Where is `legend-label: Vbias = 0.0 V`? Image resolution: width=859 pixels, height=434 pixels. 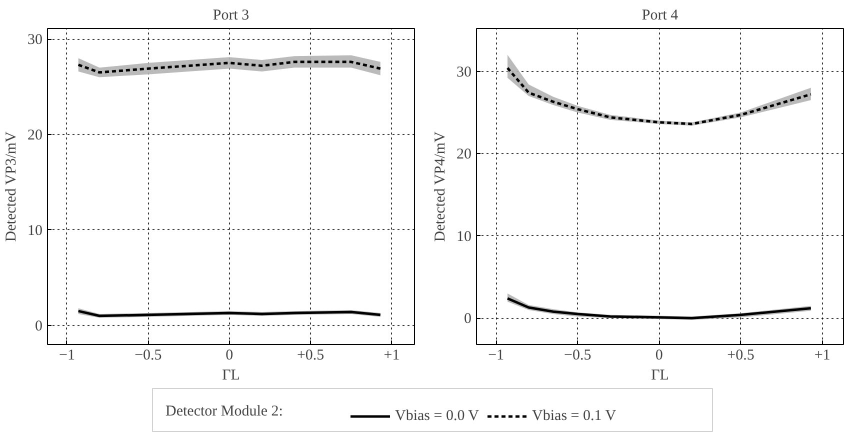 legend-label: Vbias = 0.0 V is located at coordinates (437, 416).